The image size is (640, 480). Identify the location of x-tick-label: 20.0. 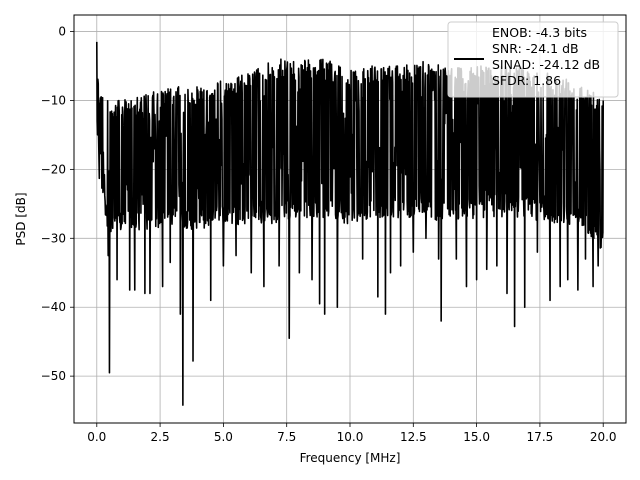
(603, 437).